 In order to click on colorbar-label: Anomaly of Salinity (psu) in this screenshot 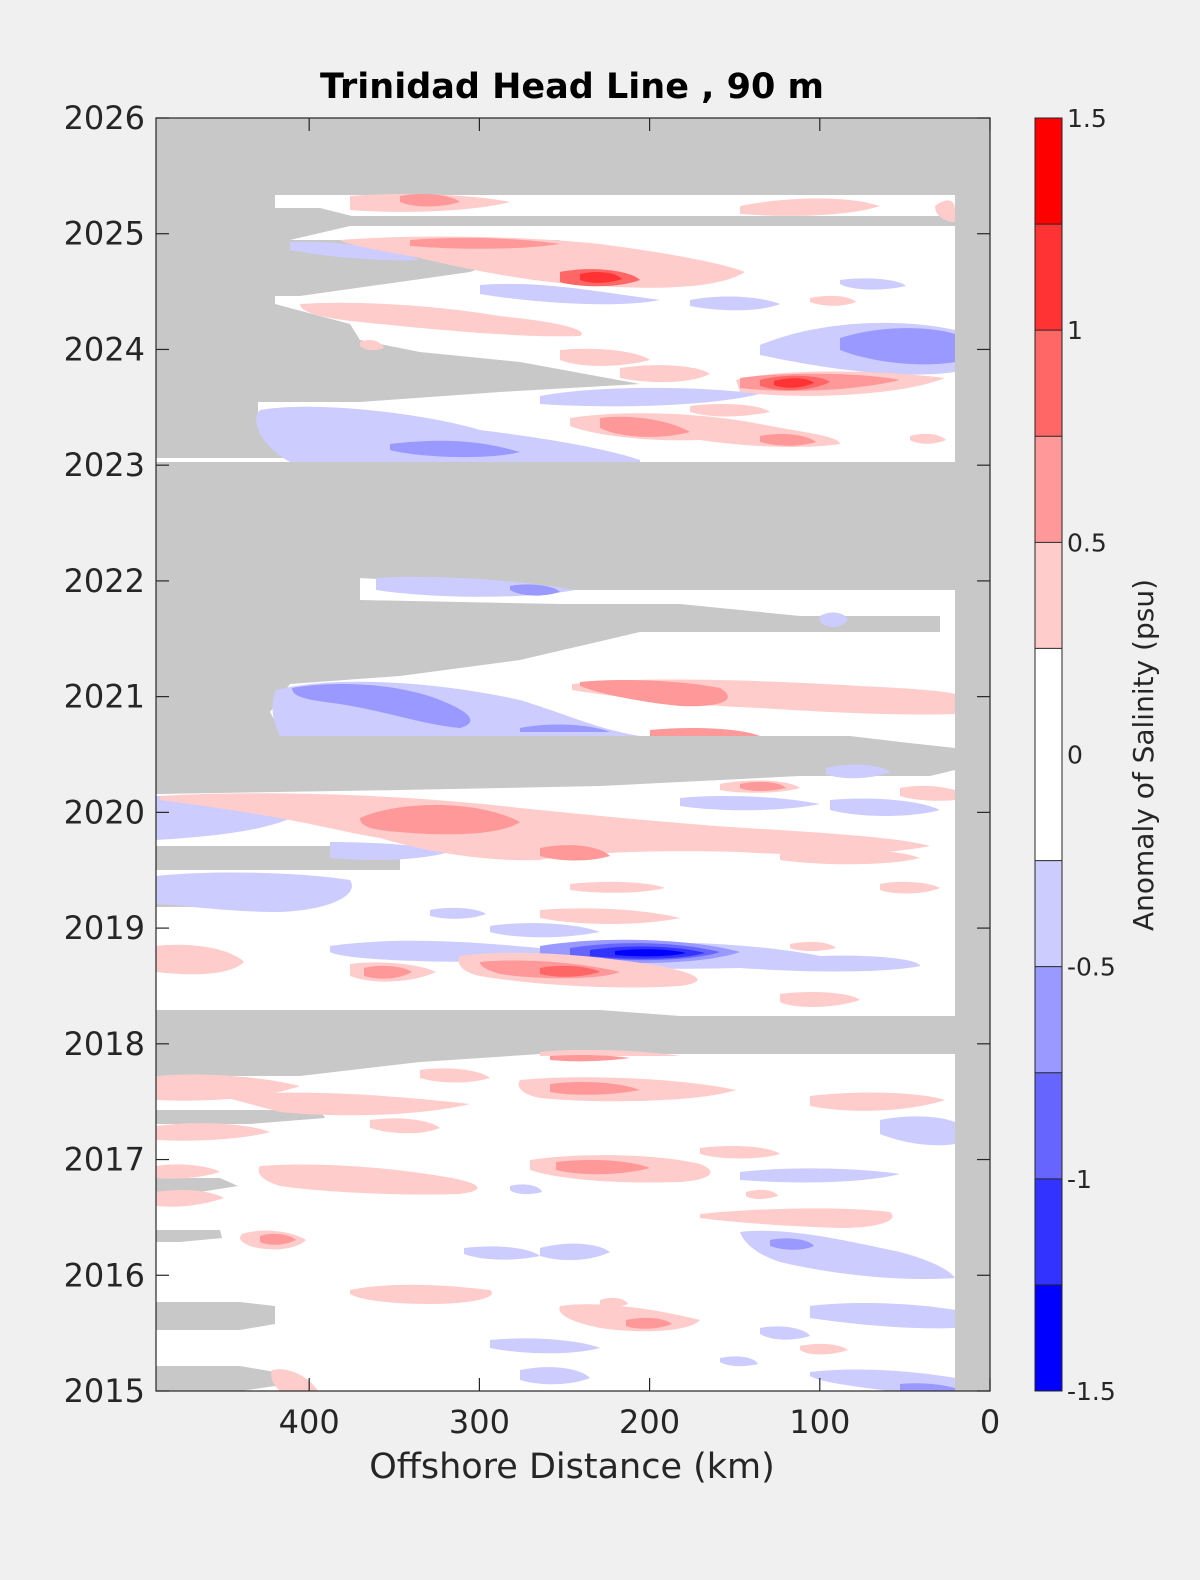, I will do `click(1143, 755)`.